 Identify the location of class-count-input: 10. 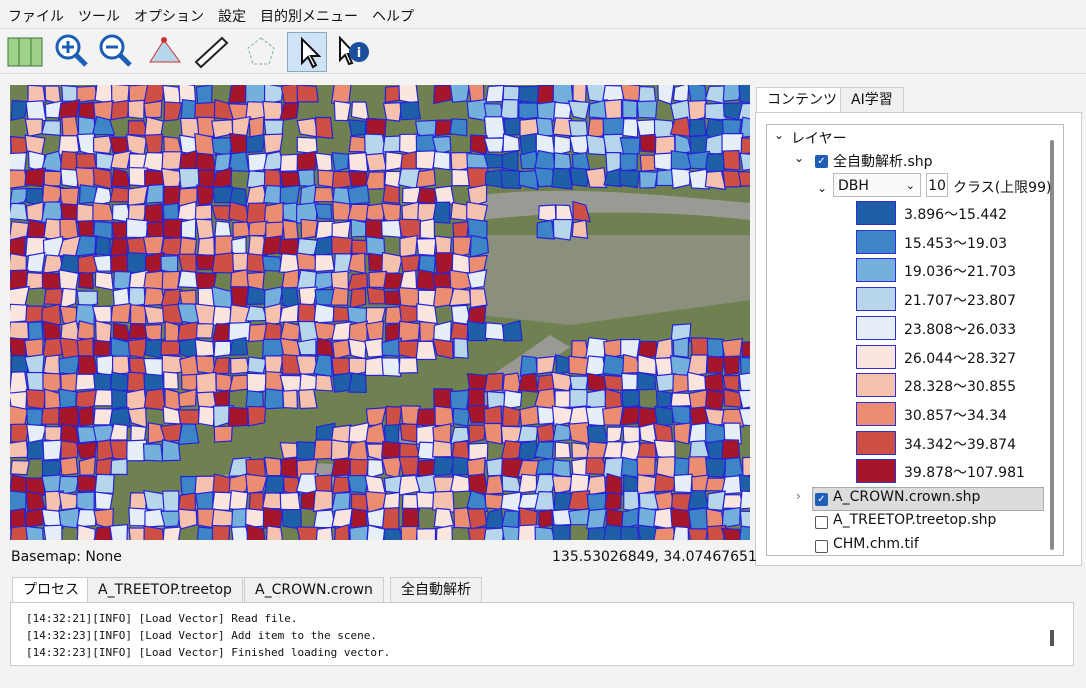
(937, 185).